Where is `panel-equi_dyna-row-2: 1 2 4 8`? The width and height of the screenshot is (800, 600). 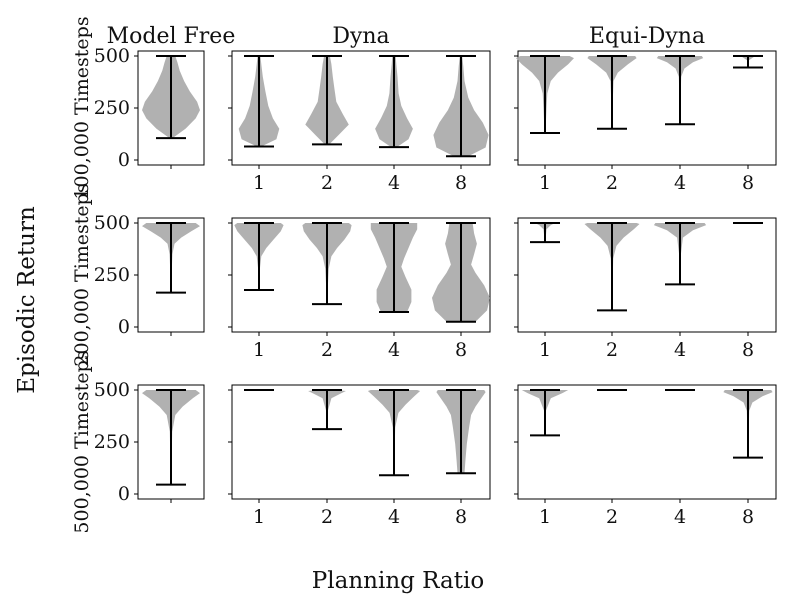
panel-equi_dyna-row-2: 1 2 4 8 is located at coordinates (645, 289).